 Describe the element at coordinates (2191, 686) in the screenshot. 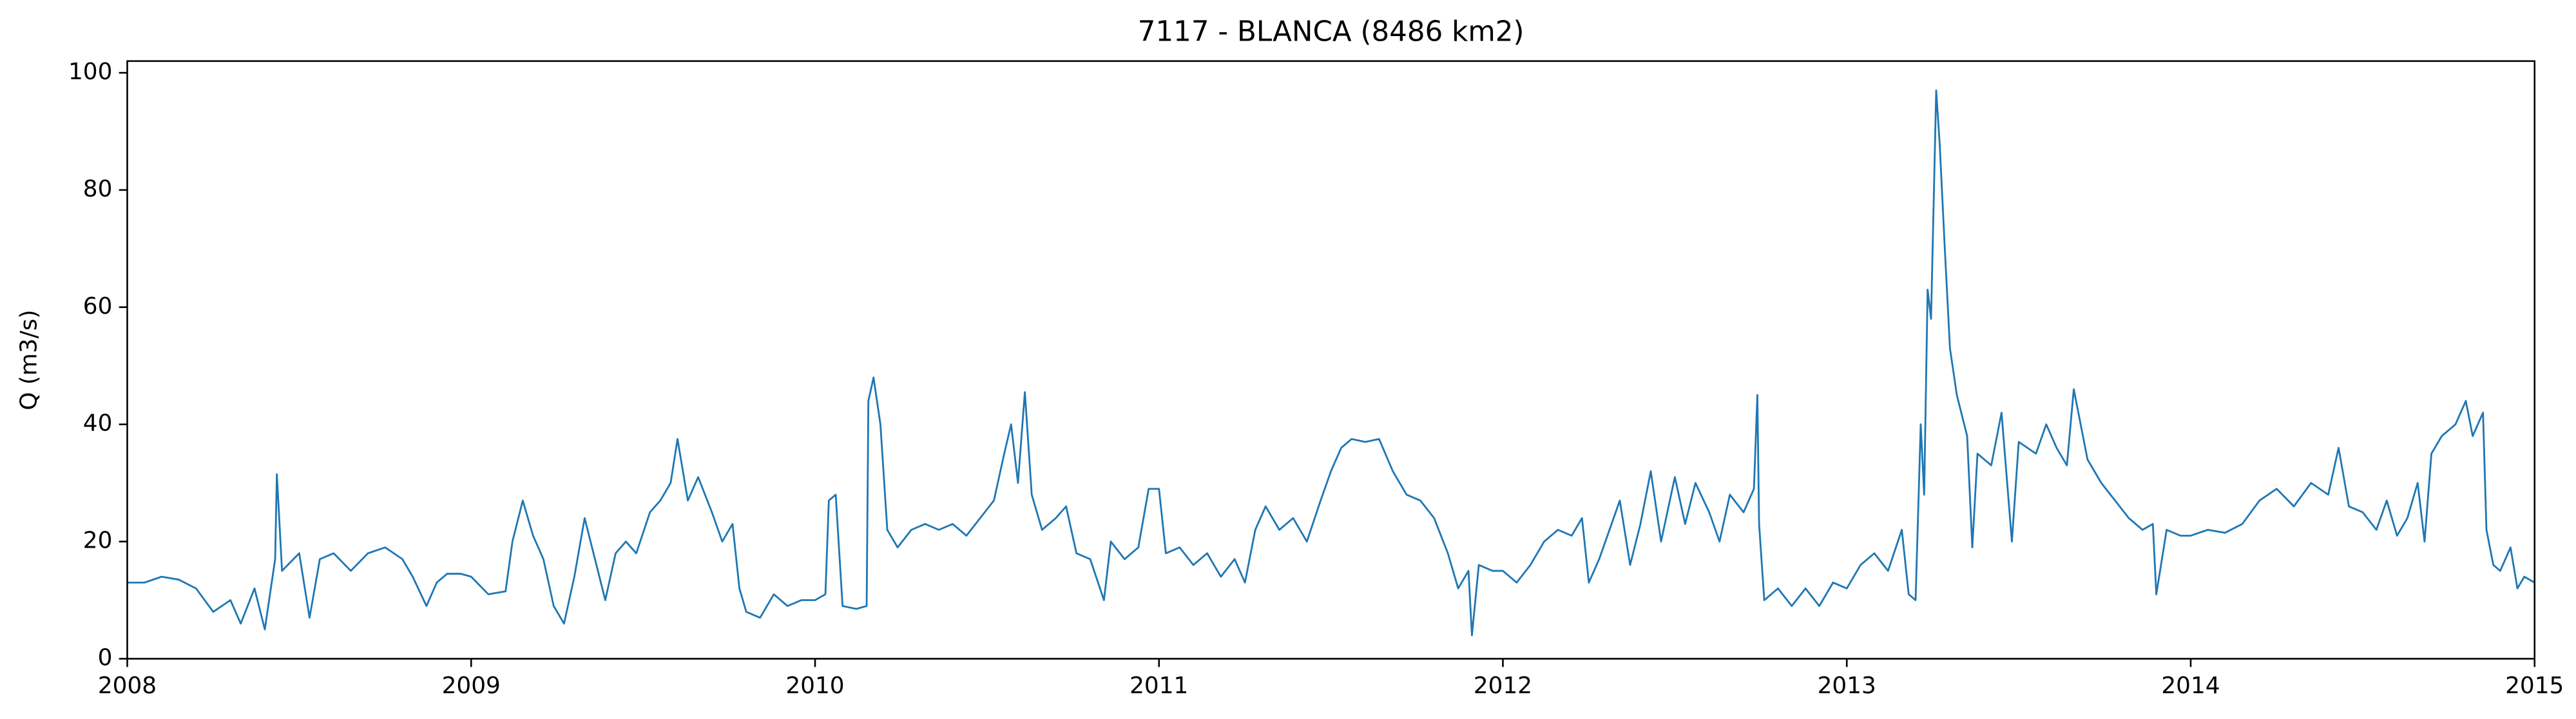

I see `x-tick-label: 2014` at that location.